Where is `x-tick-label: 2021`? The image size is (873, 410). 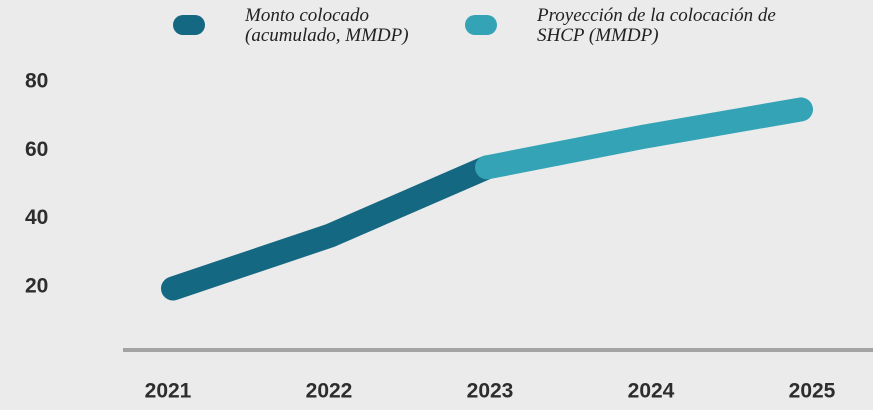
x-tick-label: 2021 is located at coordinates (168, 391).